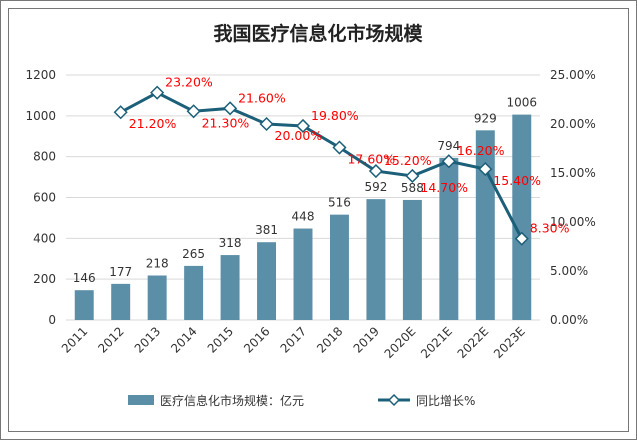 This screenshot has width=637, height=444. Describe the element at coordinates (573, 222) in the screenshot. I see `y2-tick-label: 10.00%` at that location.